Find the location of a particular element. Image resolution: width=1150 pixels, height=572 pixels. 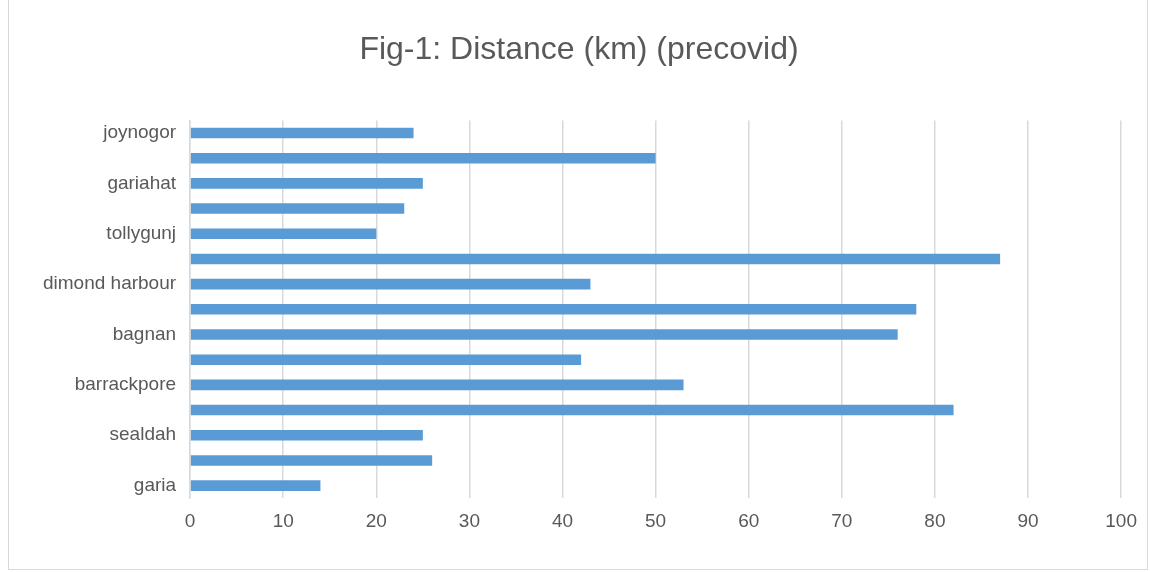

x-tick-label: 10 is located at coordinates (283, 520).